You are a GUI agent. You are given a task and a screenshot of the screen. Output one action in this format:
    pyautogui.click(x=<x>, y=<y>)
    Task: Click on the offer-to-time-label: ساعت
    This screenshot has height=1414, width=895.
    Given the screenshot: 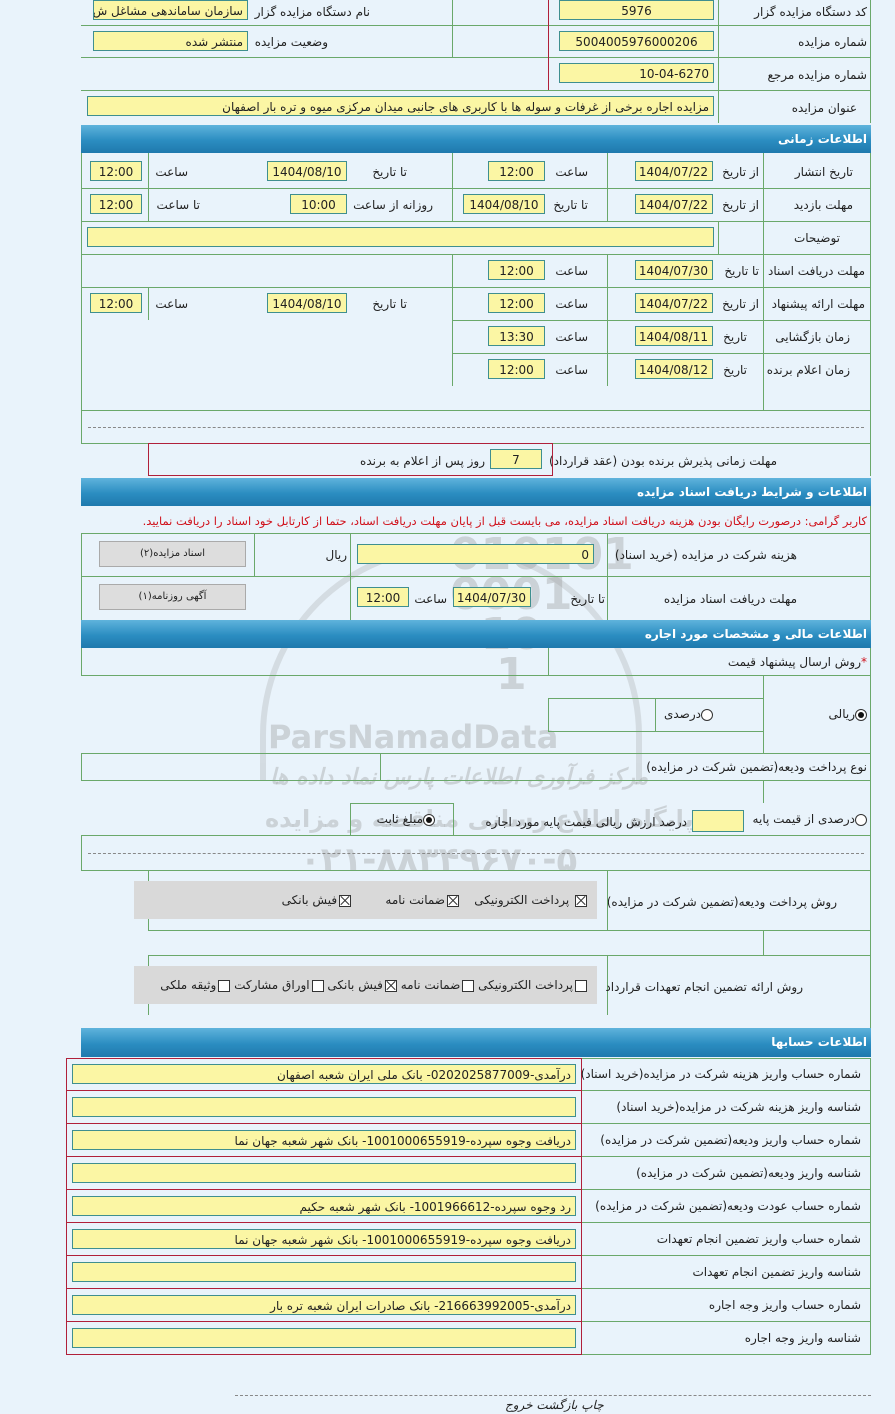 What is the action you would take?
    pyautogui.click(x=171, y=304)
    